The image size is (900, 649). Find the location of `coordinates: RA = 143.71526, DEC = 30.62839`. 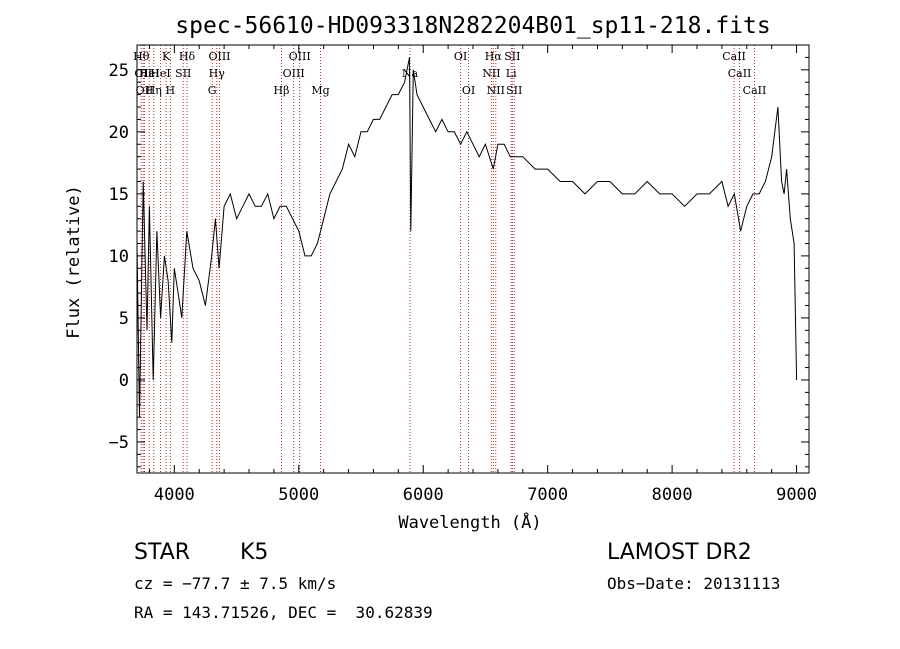

coordinates: RA = 143.71526, DEC = 30.62839 is located at coordinates (283, 612).